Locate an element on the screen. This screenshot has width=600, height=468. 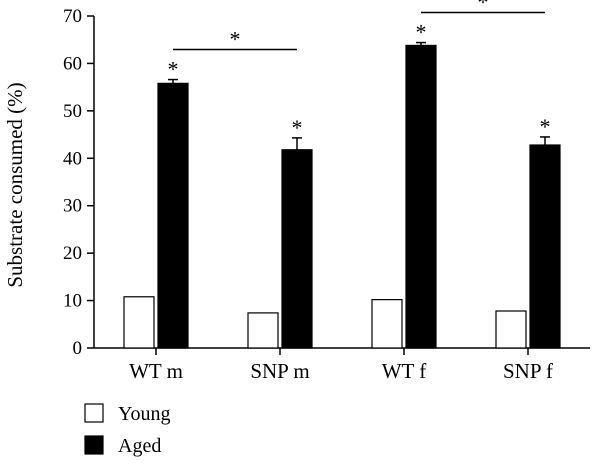
y-tick-label: 60 is located at coordinates (72, 63).